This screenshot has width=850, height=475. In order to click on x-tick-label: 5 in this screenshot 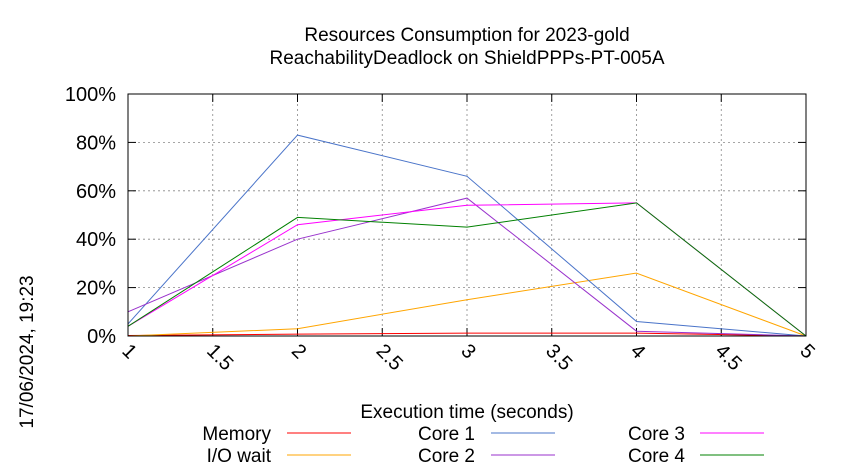, I will do `click(806, 351)`.